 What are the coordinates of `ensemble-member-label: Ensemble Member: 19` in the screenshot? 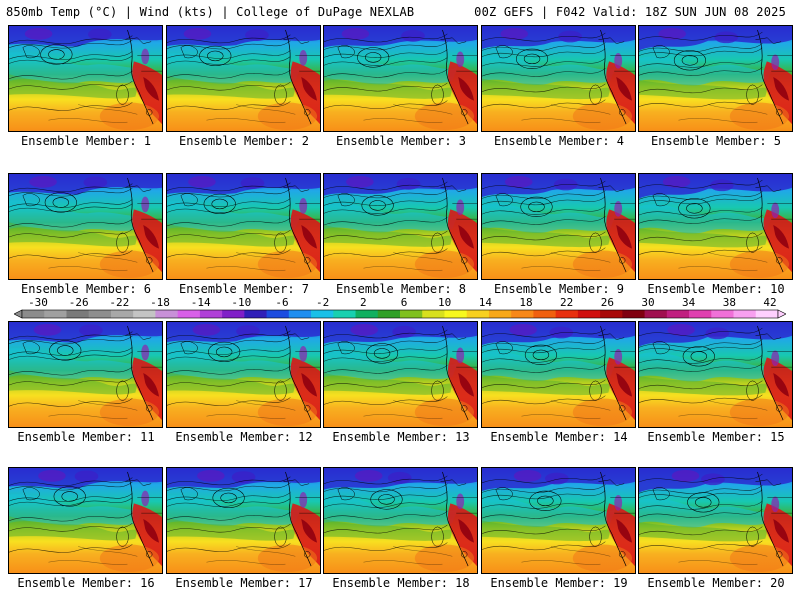 It's located at (559, 583).